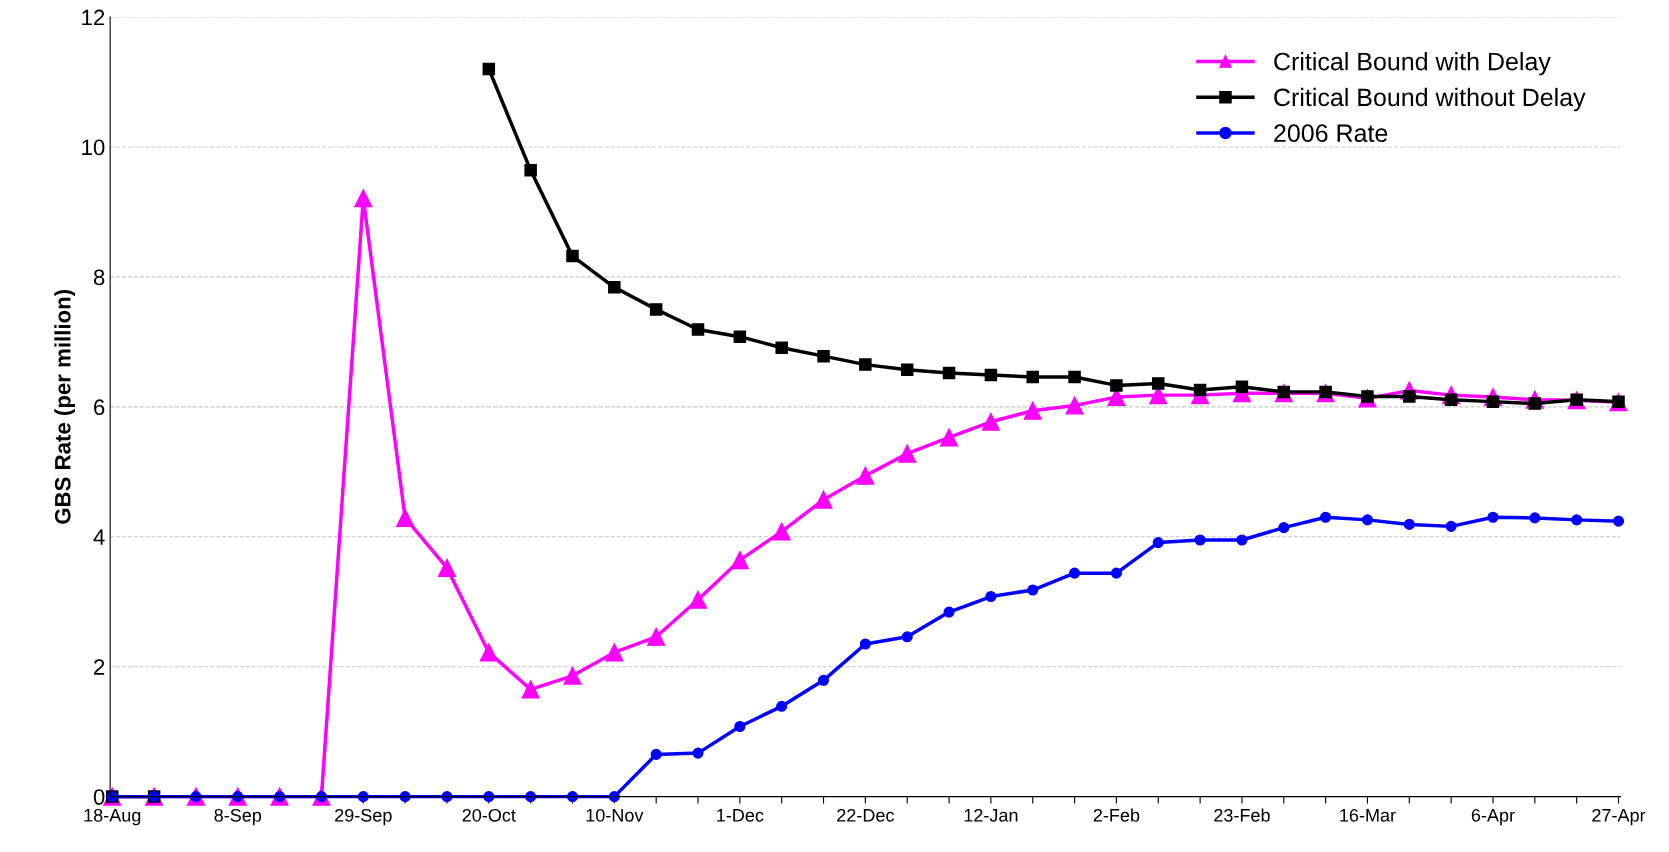 This screenshot has width=1669, height=852. What do you see at coordinates (1493, 817) in the screenshot?
I see `x-tick-label: 6-Apr` at bounding box center [1493, 817].